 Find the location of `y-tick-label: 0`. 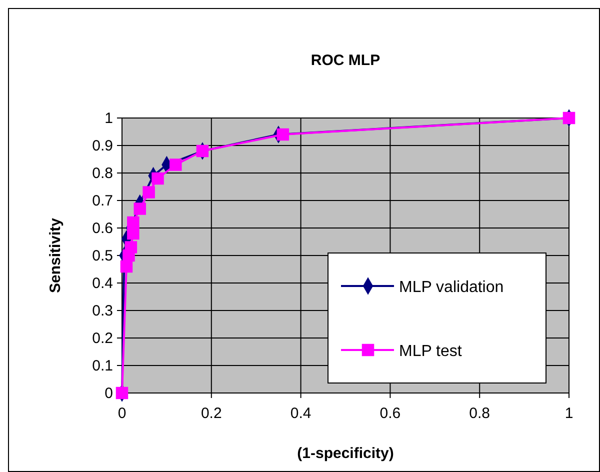

y-tick-label: 0 is located at coordinates (108, 393).